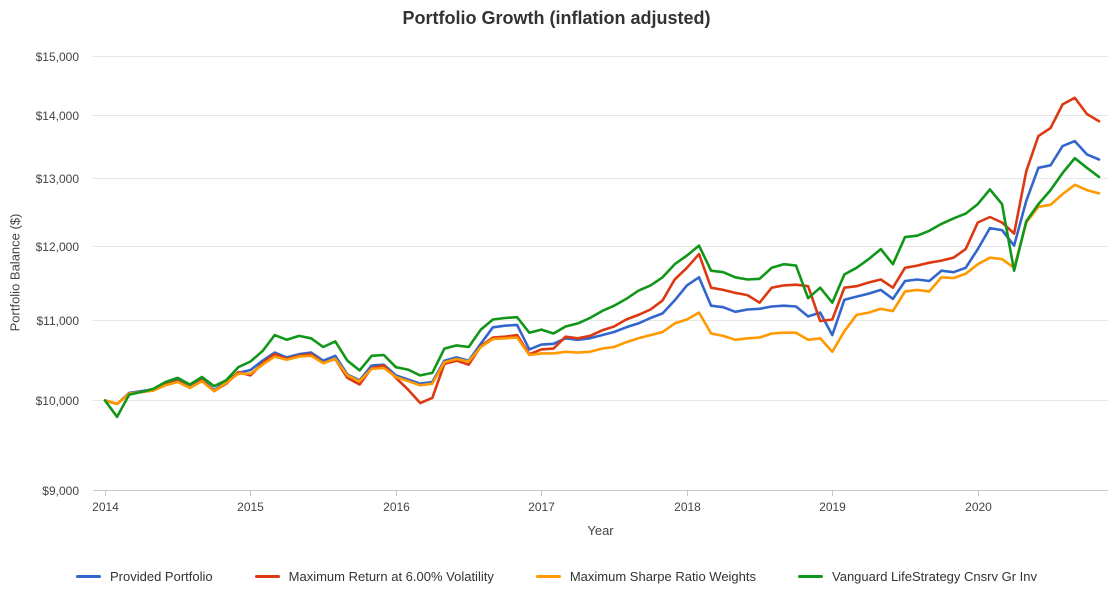  Describe the element at coordinates (391, 576) in the screenshot. I see `legend-label: Maximum Return at 6.00% Volatility` at that location.